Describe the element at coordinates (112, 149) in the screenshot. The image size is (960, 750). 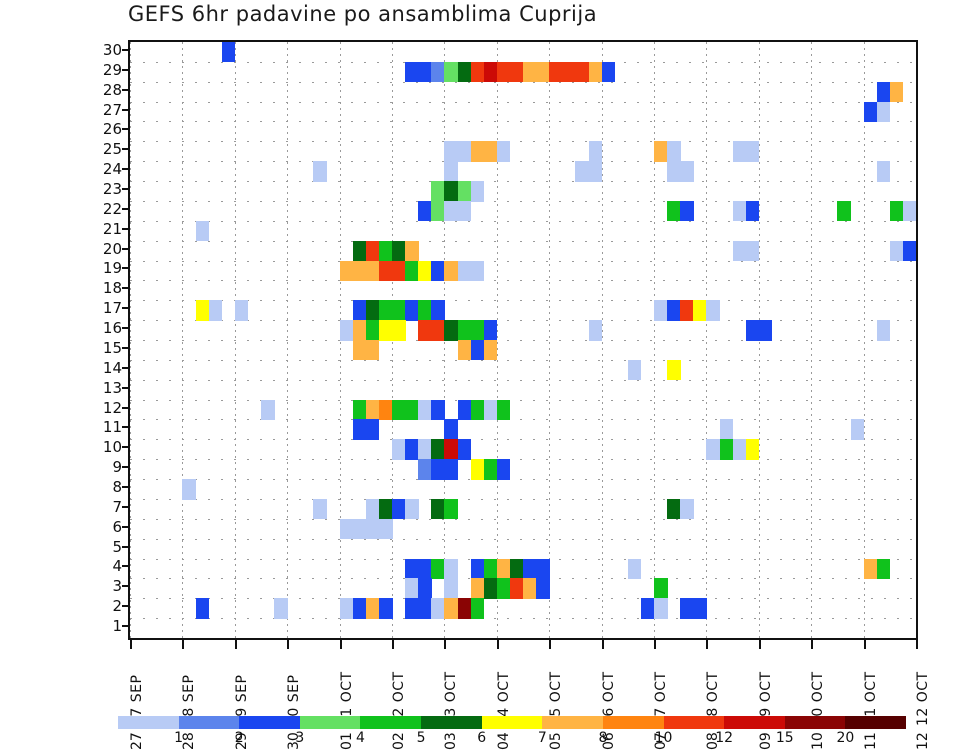
I see `y-axis-tick-label: 25` at that location.